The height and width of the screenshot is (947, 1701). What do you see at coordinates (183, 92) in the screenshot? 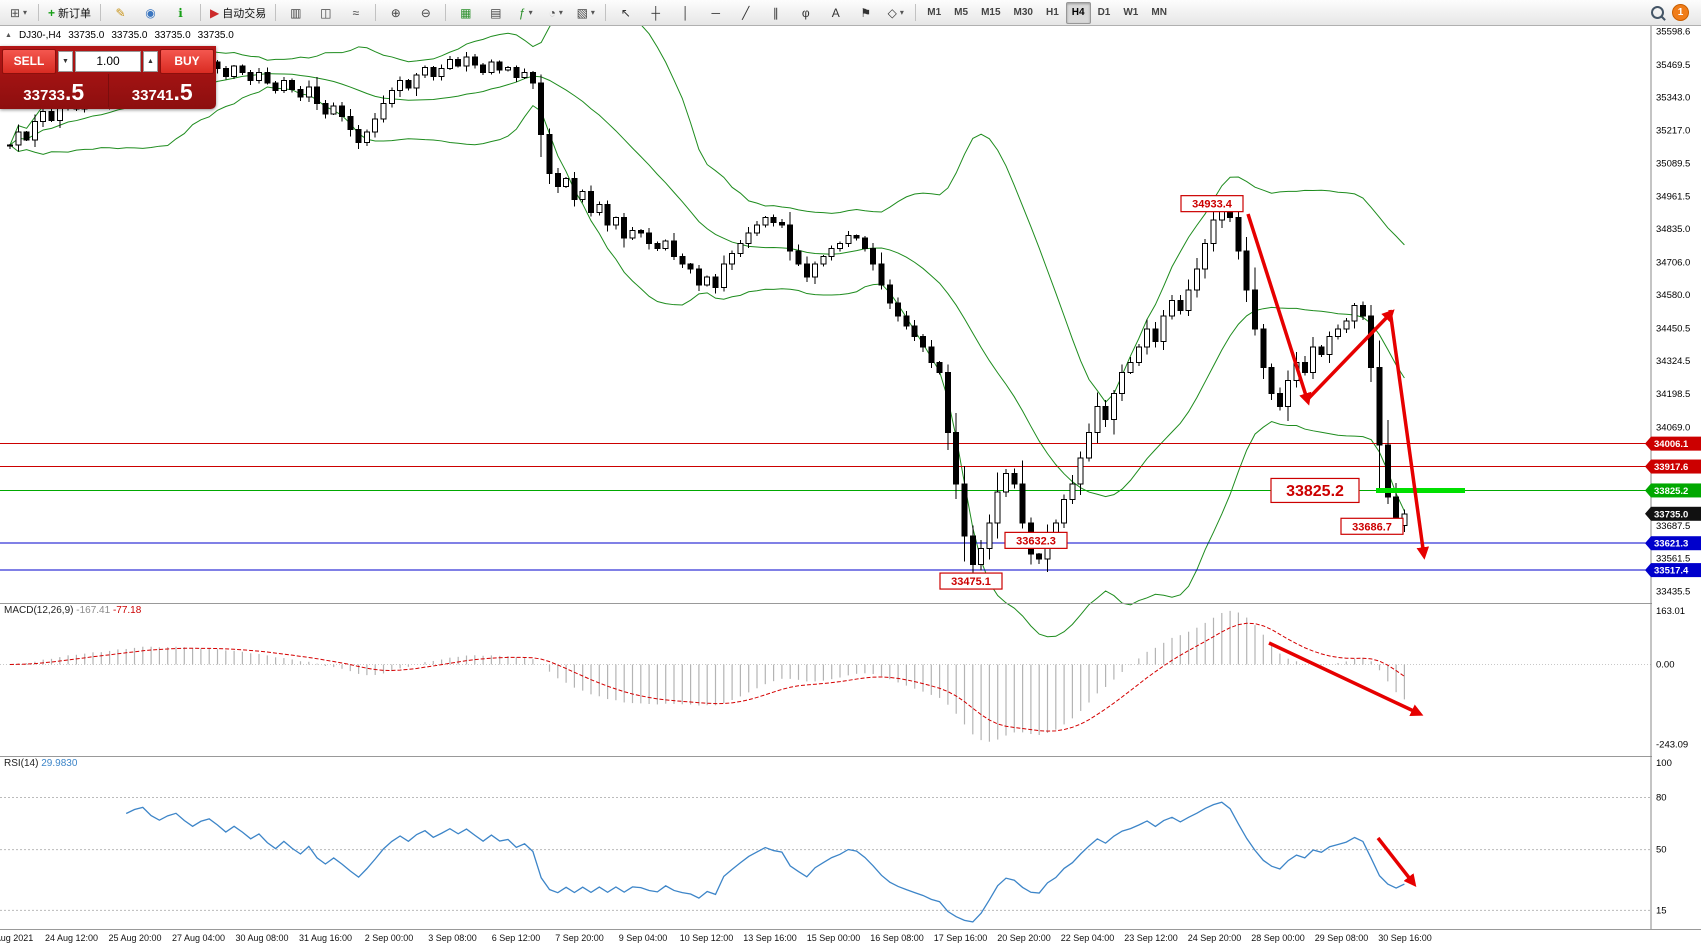
I see `ask-pip: .5` at bounding box center [183, 92].